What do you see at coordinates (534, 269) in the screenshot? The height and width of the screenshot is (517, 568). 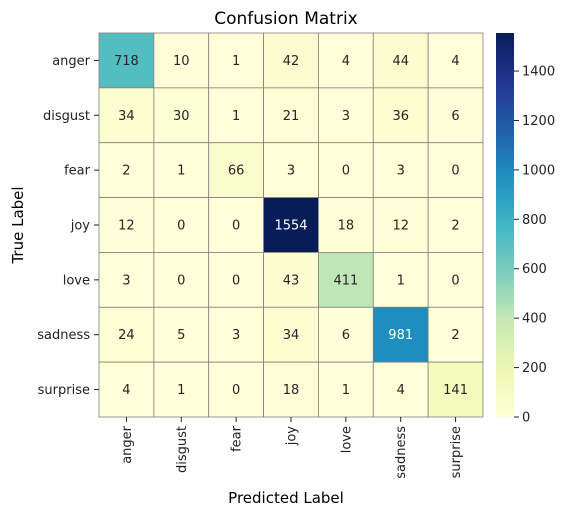 I see `colorbar-tick-label: 600` at bounding box center [534, 269].